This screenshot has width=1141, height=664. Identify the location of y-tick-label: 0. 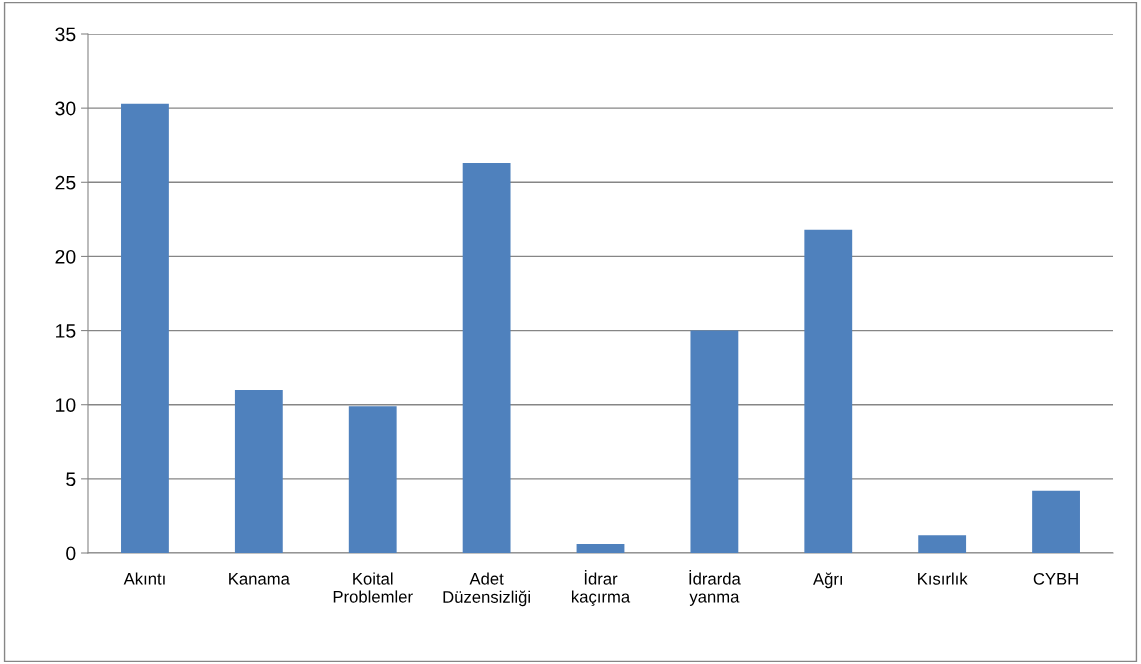
(71, 553).